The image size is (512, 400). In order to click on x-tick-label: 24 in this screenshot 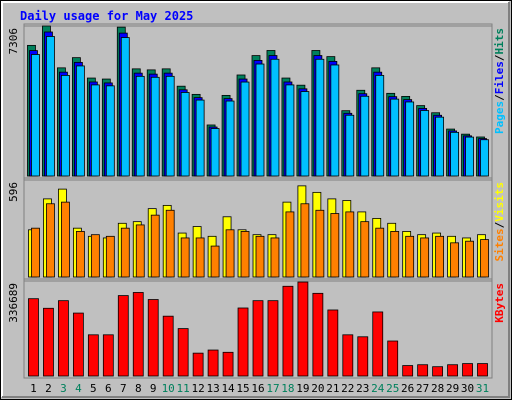, I will do `click(378, 388)`.